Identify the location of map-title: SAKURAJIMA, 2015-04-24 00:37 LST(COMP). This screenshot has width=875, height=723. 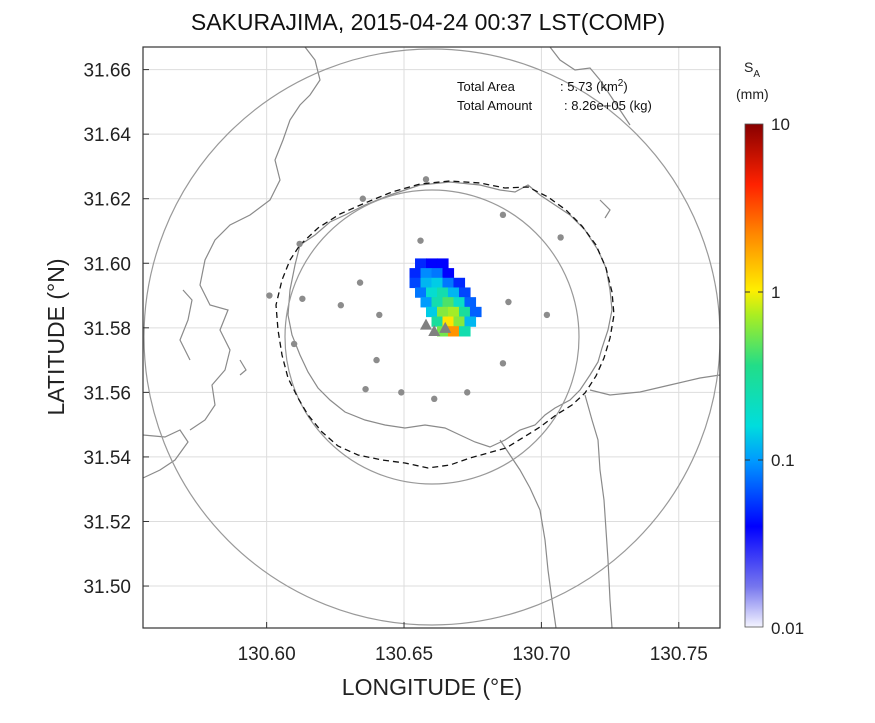
(428, 22).